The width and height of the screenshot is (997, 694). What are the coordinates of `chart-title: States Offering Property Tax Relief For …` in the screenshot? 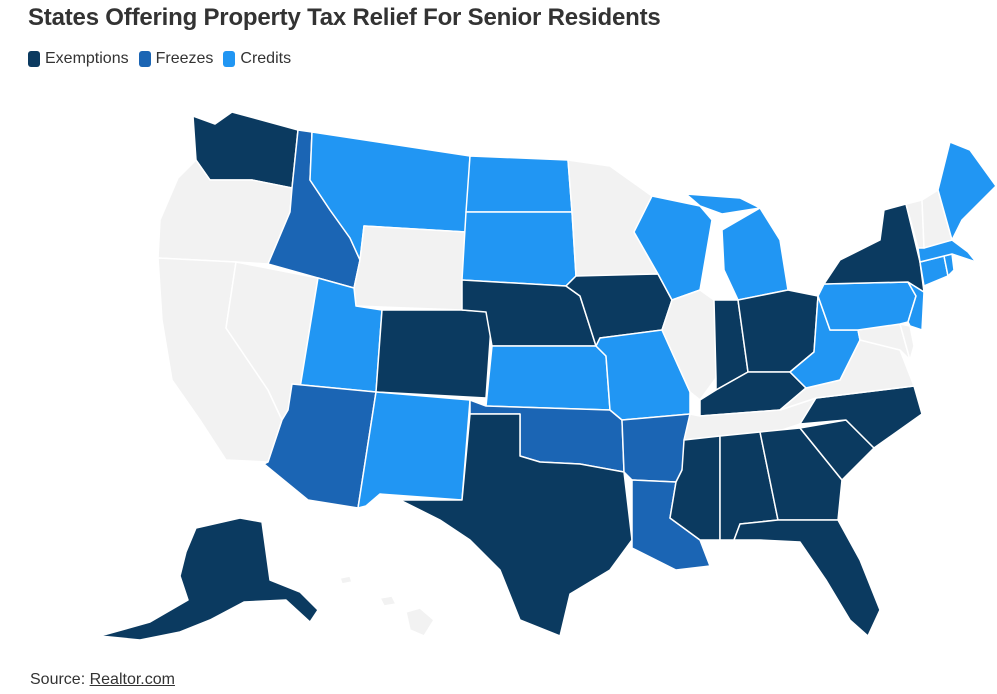 It's located at (344, 17).